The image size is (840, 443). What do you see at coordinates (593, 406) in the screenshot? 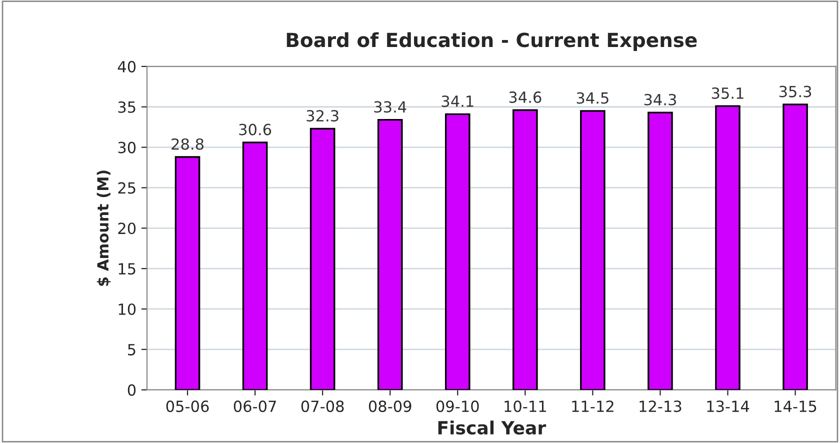
I see `x-tick-label: 11-12` at bounding box center [593, 406].